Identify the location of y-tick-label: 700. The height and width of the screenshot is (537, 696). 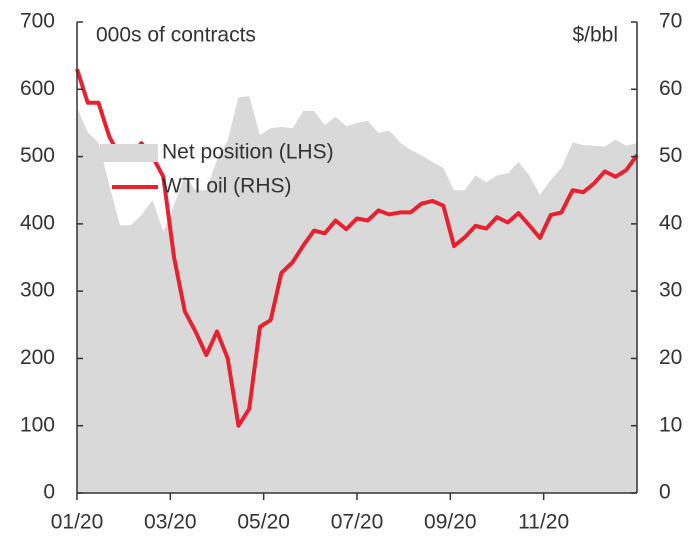
(37, 21).